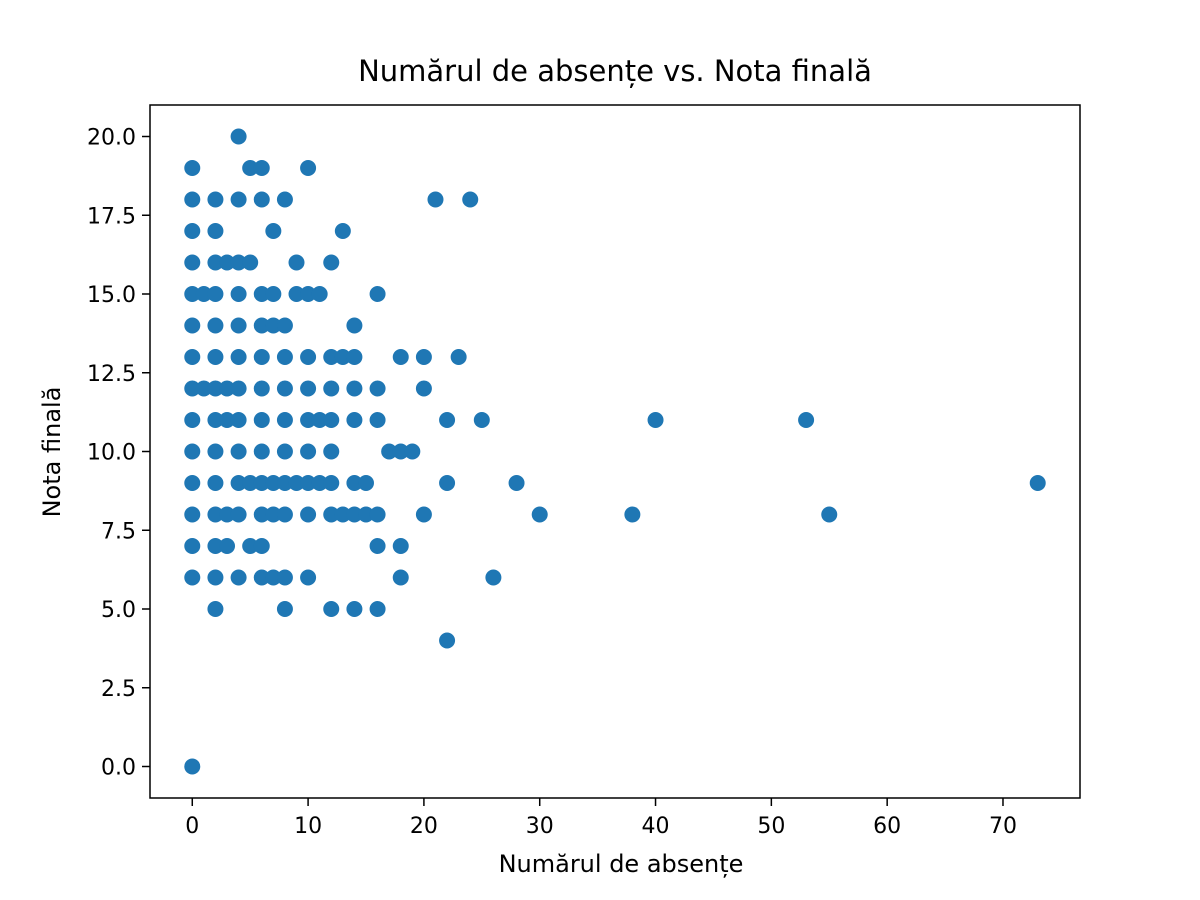 Image resolution: width=1200 pixels, height=900 pixels. What do you see at coordinates (111, 453) in the screenshot?
I see `y-tick-label: 10.0` at bounding box center [111, 453].